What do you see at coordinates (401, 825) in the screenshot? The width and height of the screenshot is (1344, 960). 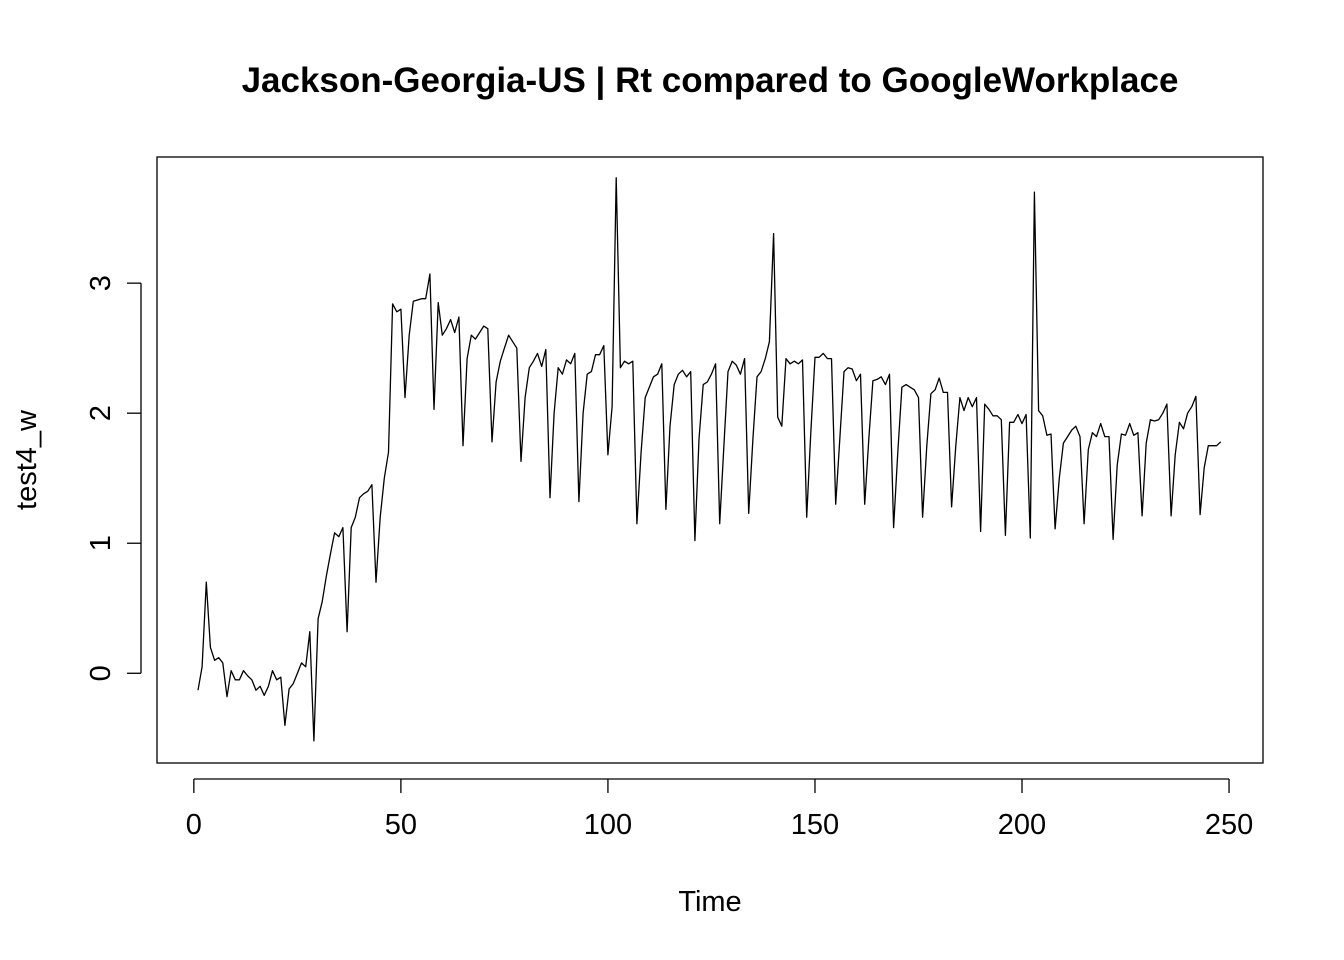 I see `x-tick-label: 50` at bounding box center [401, 825].